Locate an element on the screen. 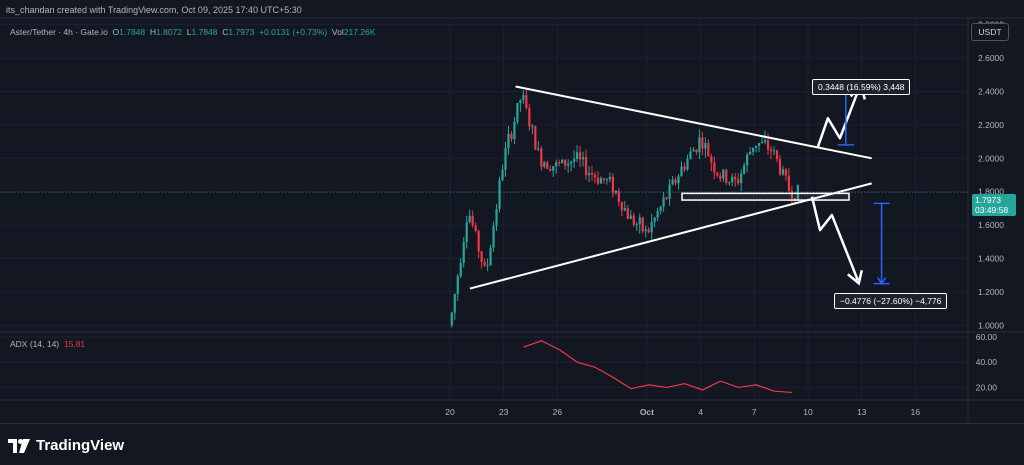 The width and height of the screenshot is (1024, 465). tradingview-logo: TradingView is located at coordinates (66, 445).